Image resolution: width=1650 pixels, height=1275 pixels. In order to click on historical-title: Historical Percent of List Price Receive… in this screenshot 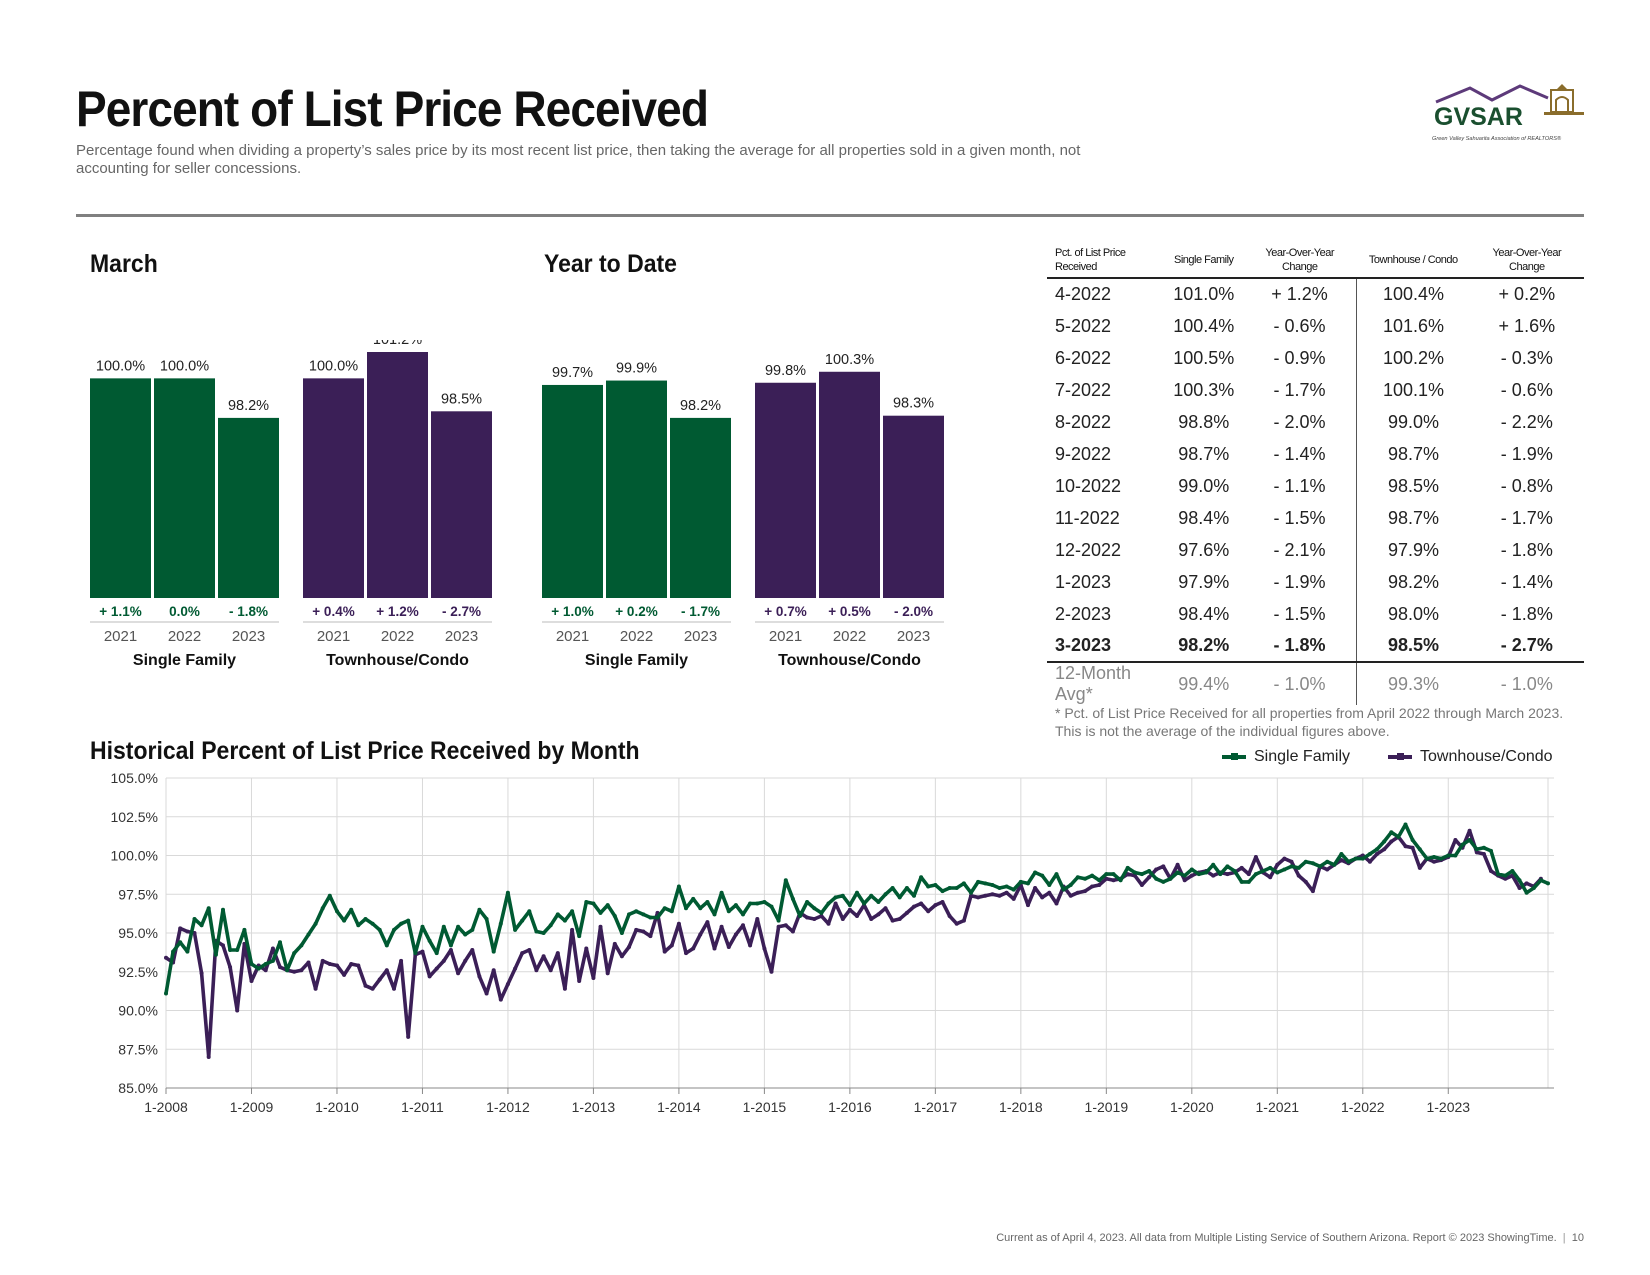, I will do `click(365, 751)`.